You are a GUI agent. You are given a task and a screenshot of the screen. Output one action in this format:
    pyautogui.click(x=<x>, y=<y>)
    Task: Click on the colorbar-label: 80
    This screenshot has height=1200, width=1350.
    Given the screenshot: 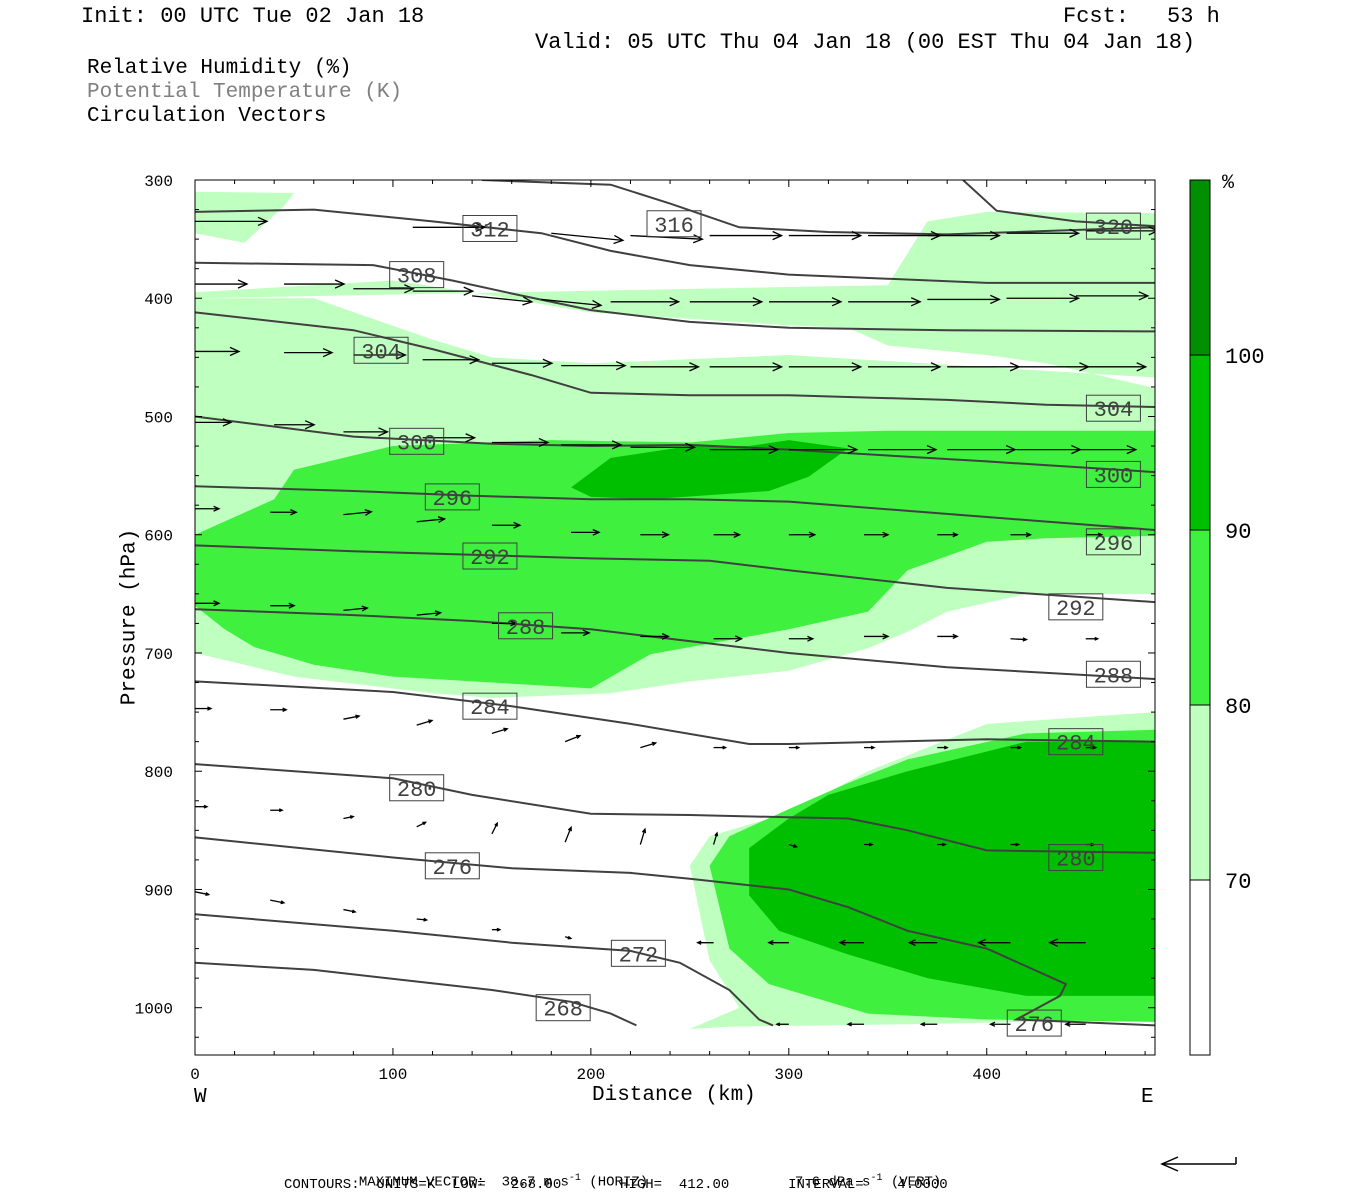 What is the action you would take?
    pyautogui.click(x=1238, y=707)
    